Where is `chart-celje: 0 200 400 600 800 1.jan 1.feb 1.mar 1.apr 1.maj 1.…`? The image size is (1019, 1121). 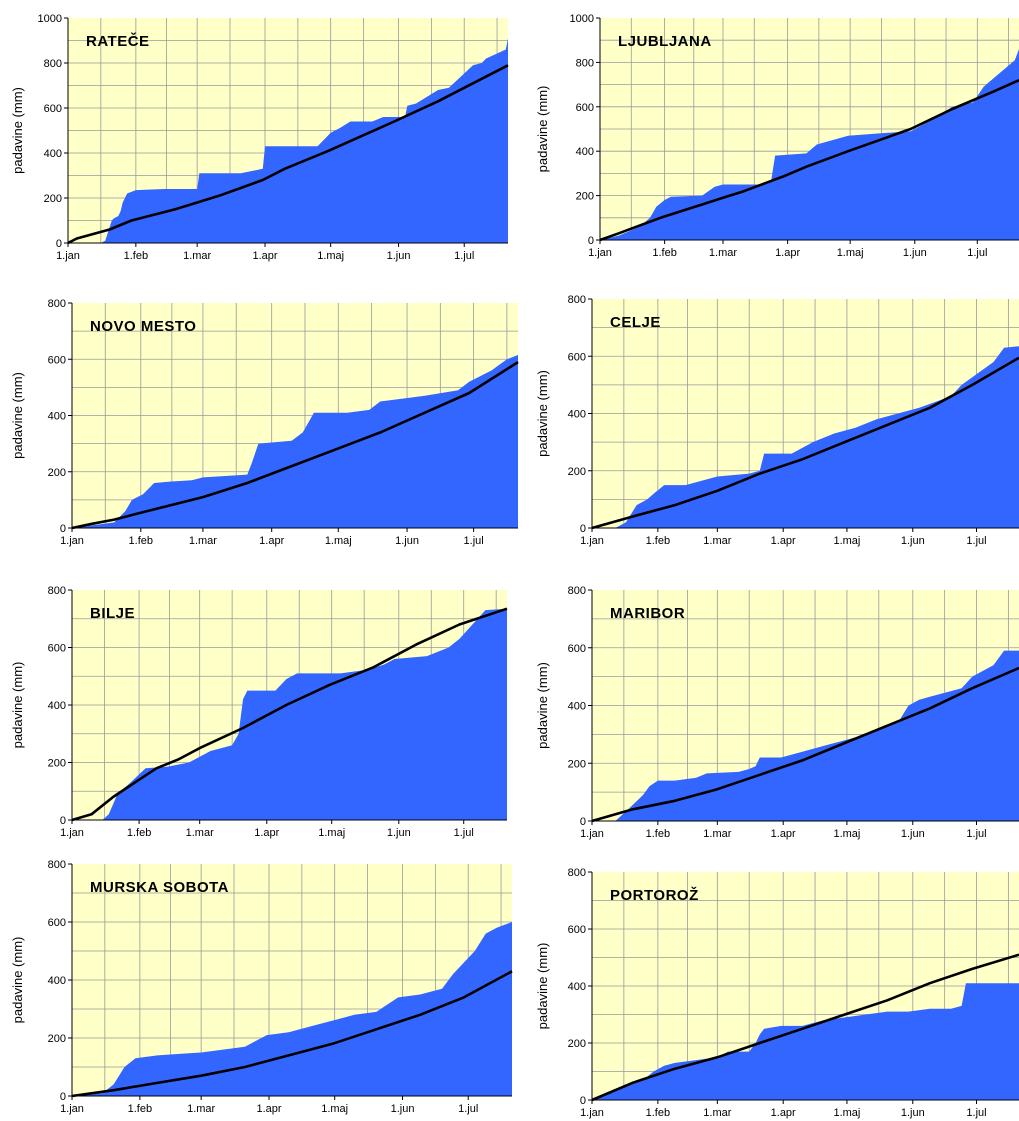 chart-celje: 0 200 400 600 800 1.jan 1.feb 1.mar 1.apr 1.maj 1.… is located at coordinates (777, 420).